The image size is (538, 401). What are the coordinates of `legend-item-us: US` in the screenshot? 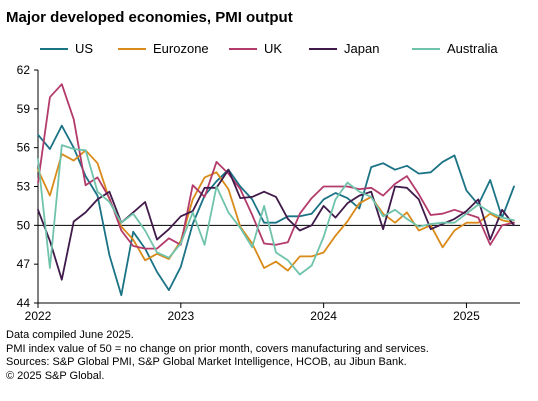 It's located at (66, 48).